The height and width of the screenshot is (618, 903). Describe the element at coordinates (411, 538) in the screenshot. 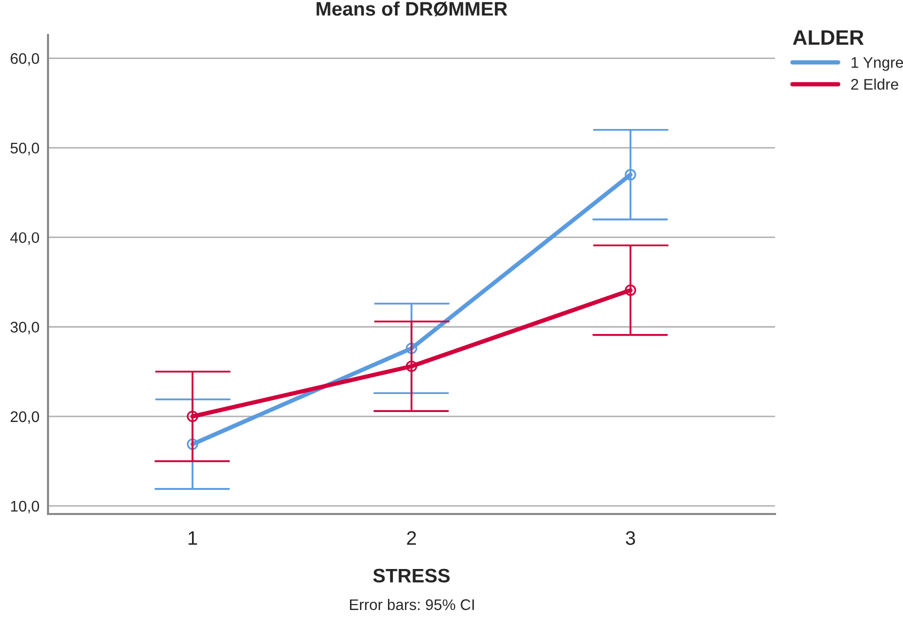

I see `x-tick-label: 2` at that location.